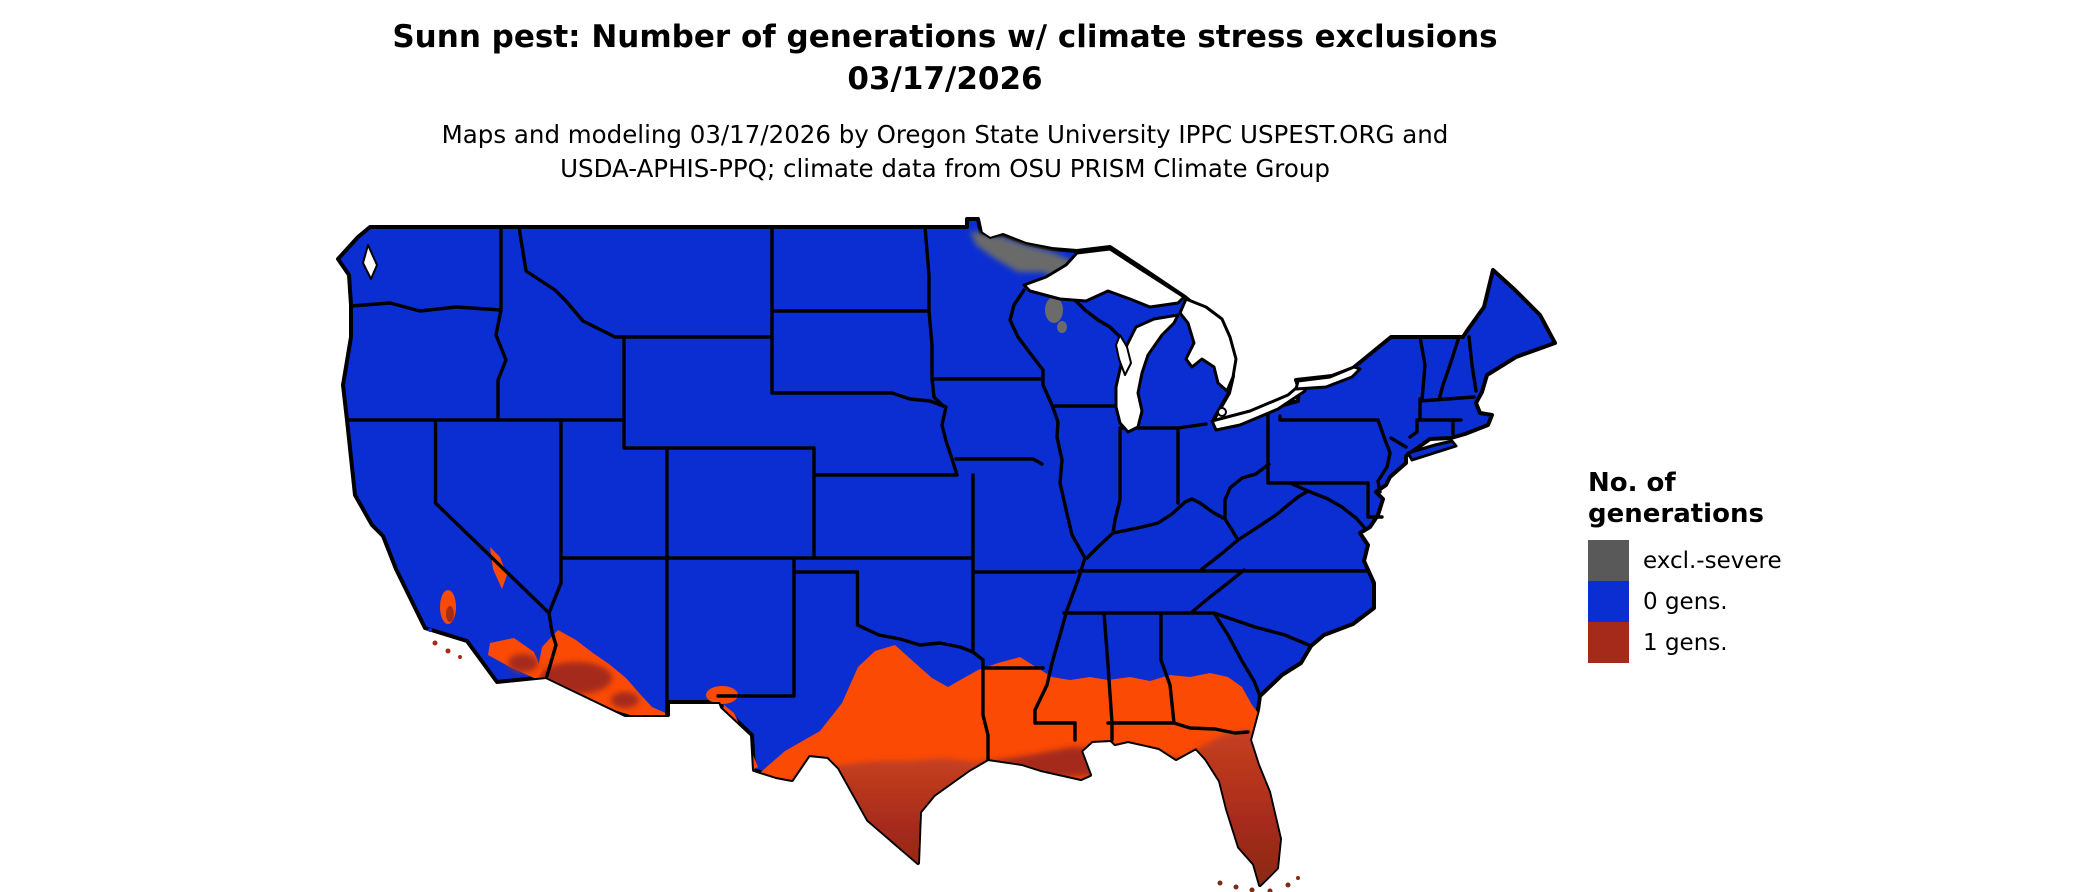 The width and height of the screenshot is (2100, 892). I want to click on legend-title: No. of generations, so click(1685, 499).